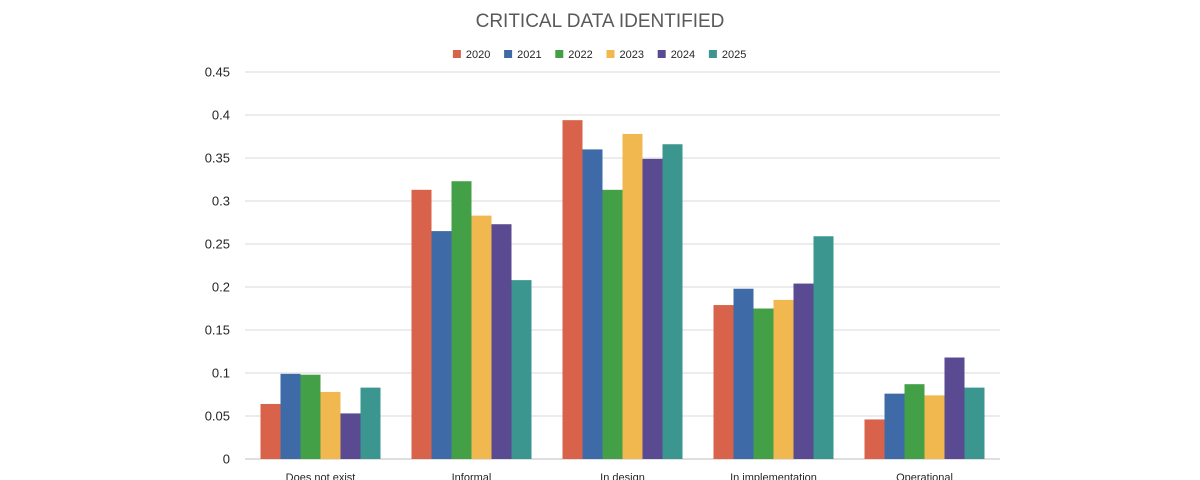 The image size is (1200, 480). What do you see at coordinates (370, 423) in the screenshot?
I see `bar-does-not-exist-2025` at bounding box center [370, 423].